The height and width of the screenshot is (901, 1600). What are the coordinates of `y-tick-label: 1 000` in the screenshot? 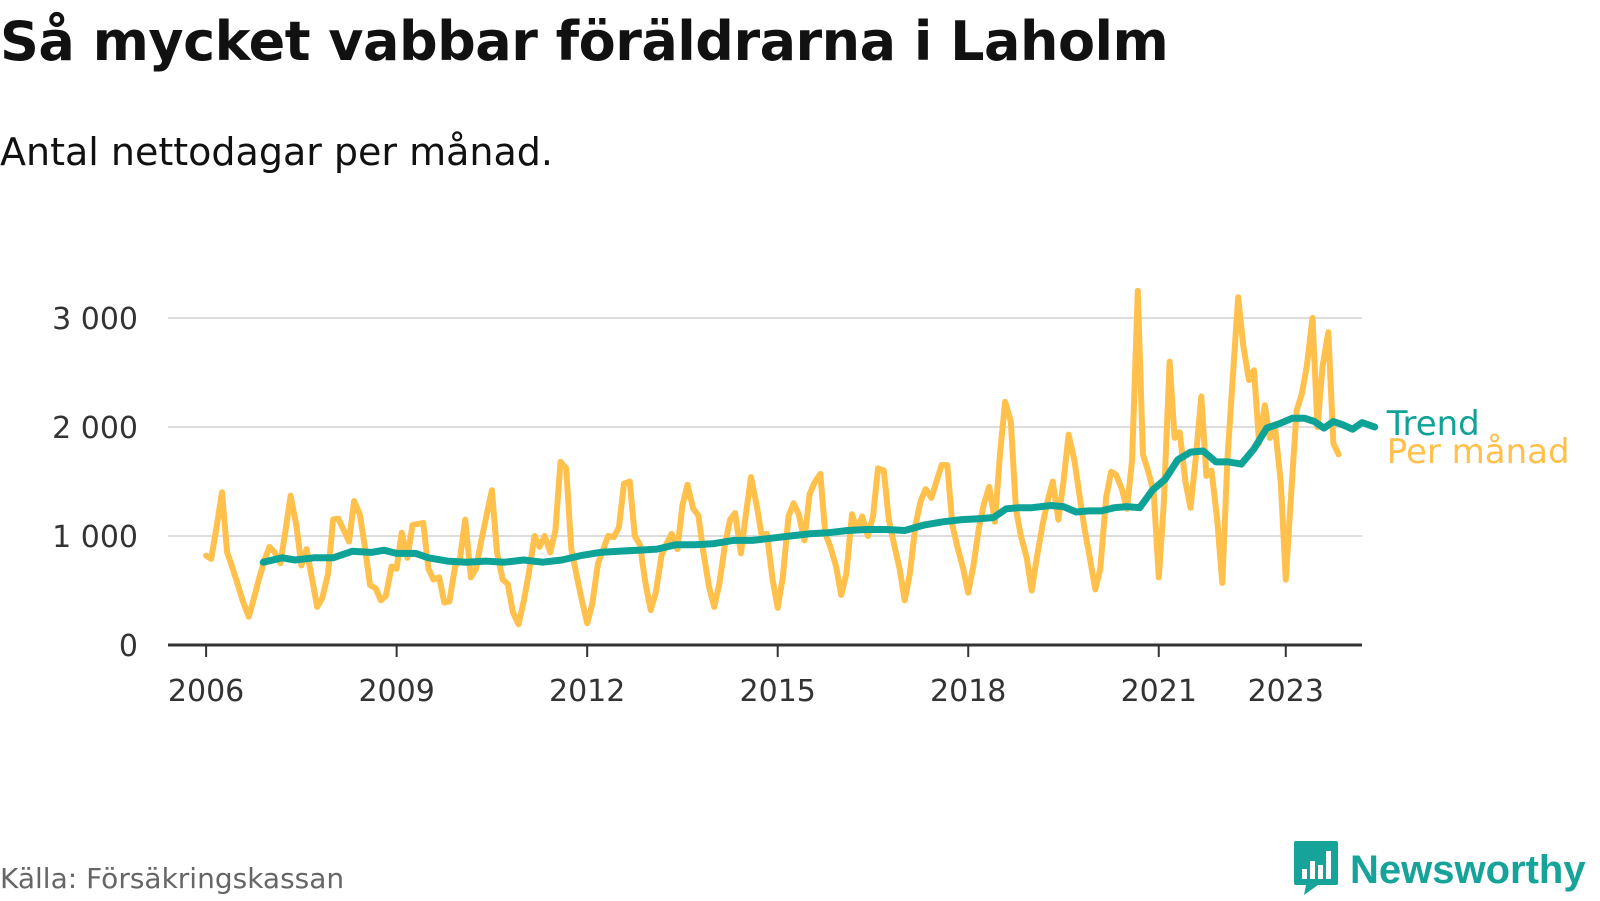 It's located at (95, 537).